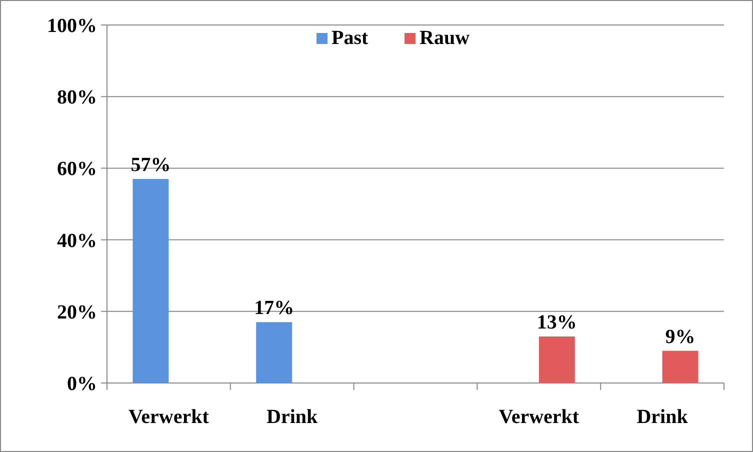 The image size is (753, 452). Describe the element at coordinates (77, 241) in the screenshot. I see `y-tick-label: 40%` at that location.